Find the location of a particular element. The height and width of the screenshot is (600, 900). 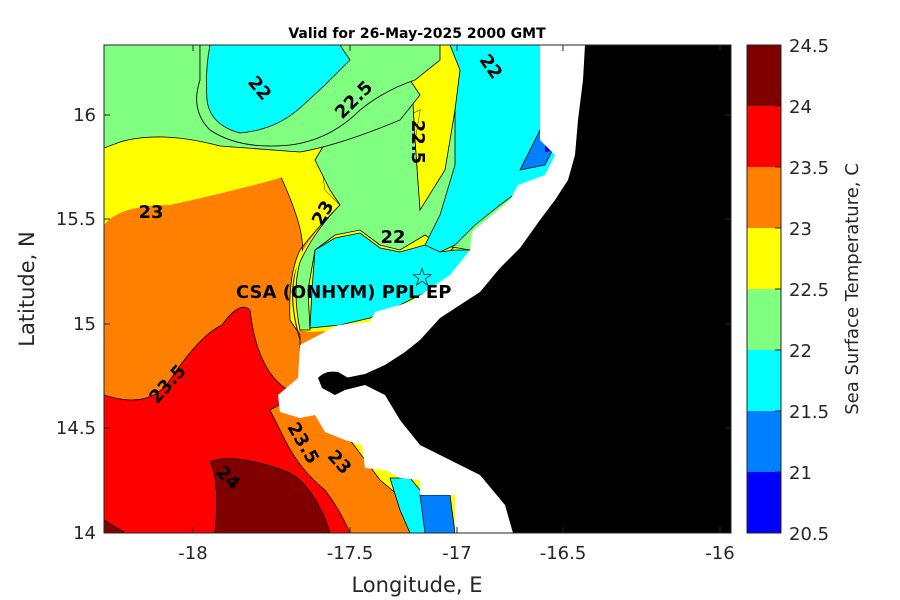

x-tick-label: -16.5 is located at coordinates (563, 553).